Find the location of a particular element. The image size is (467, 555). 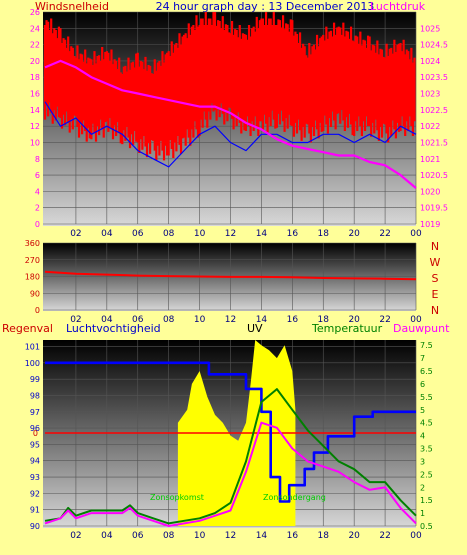

uv-axis-title: UV is located at coordinates (255, 328).